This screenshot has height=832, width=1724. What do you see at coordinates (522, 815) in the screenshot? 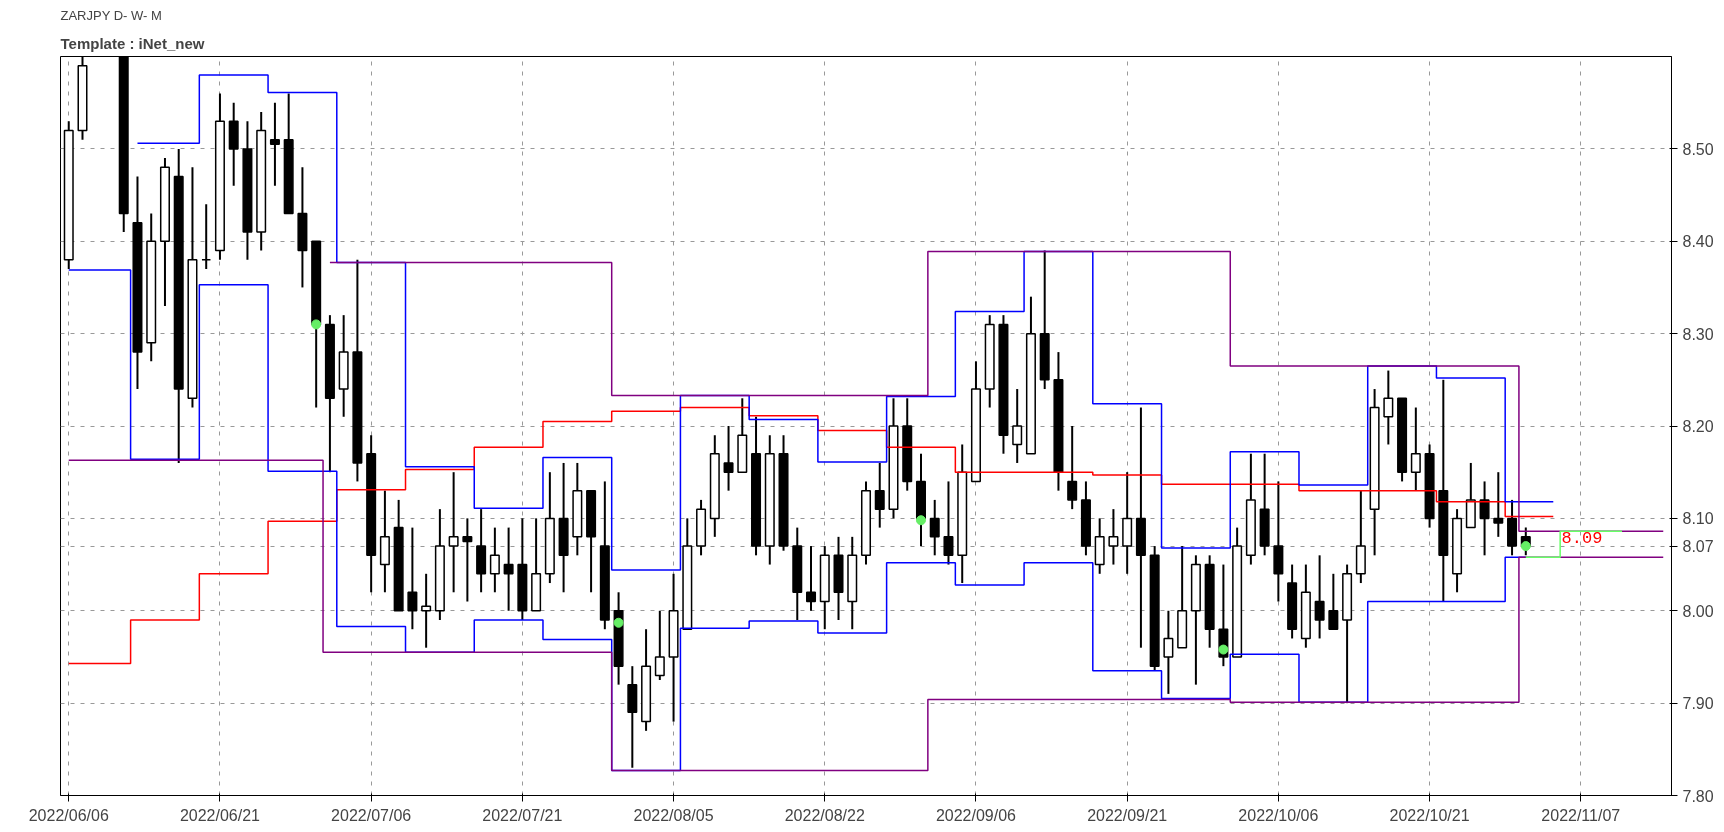
I see `x-tick-label: 2022/07/21` at bounding box center [522, 815].